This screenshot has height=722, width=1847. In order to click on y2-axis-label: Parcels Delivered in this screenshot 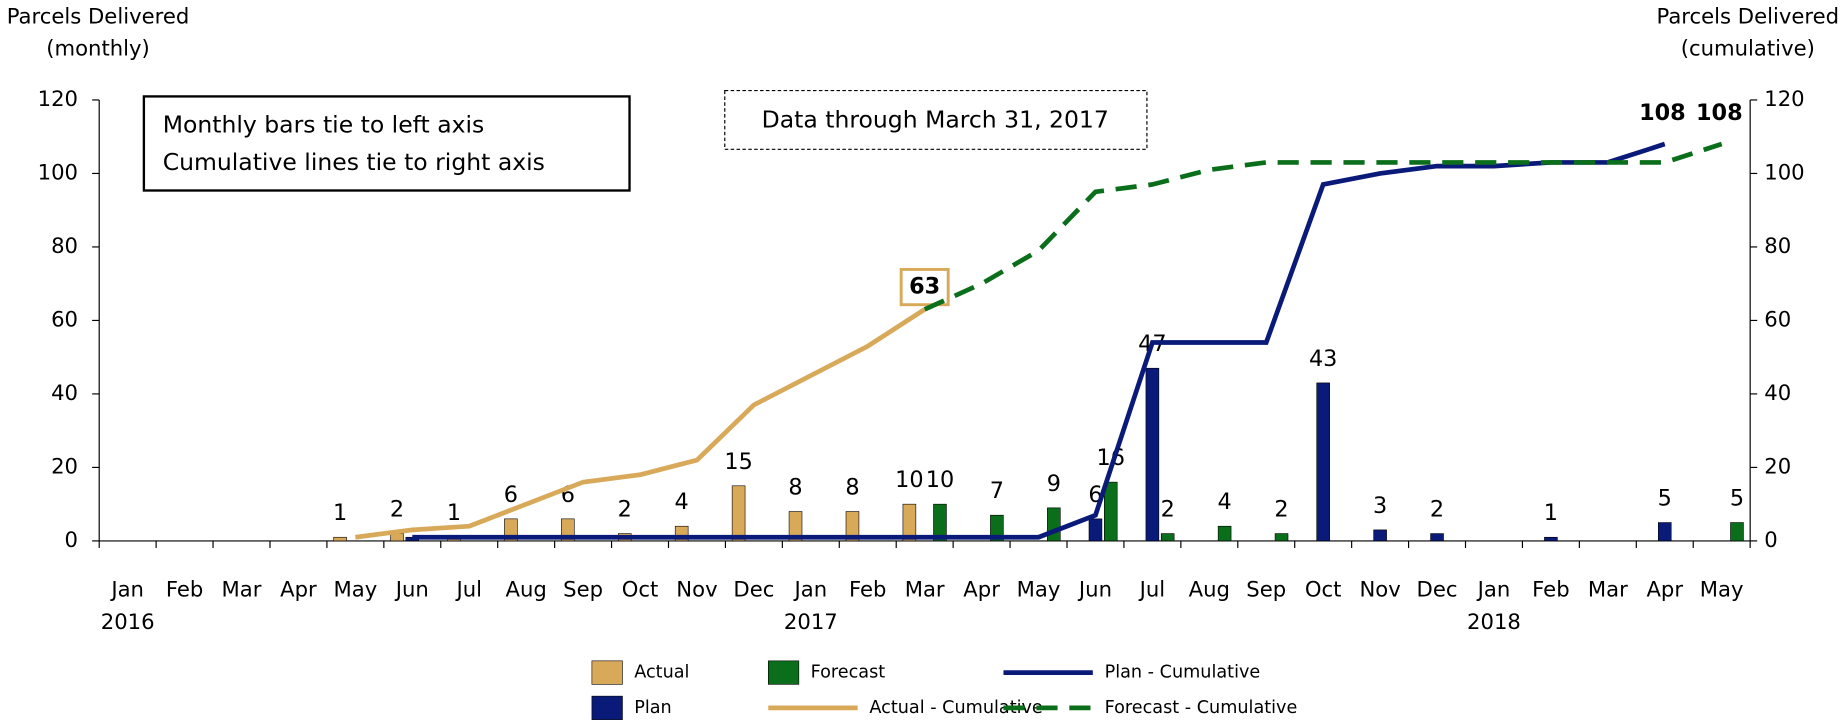, I will do `click(1748, 16)`.